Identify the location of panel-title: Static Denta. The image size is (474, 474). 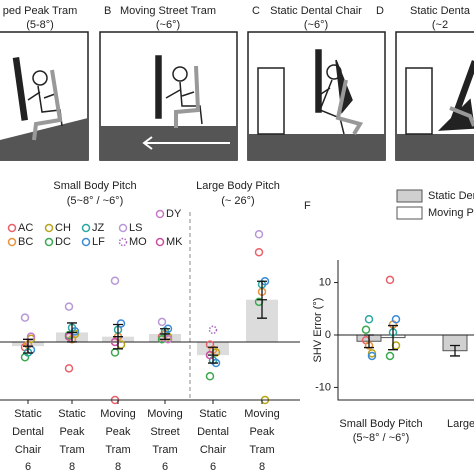
(440, 11).